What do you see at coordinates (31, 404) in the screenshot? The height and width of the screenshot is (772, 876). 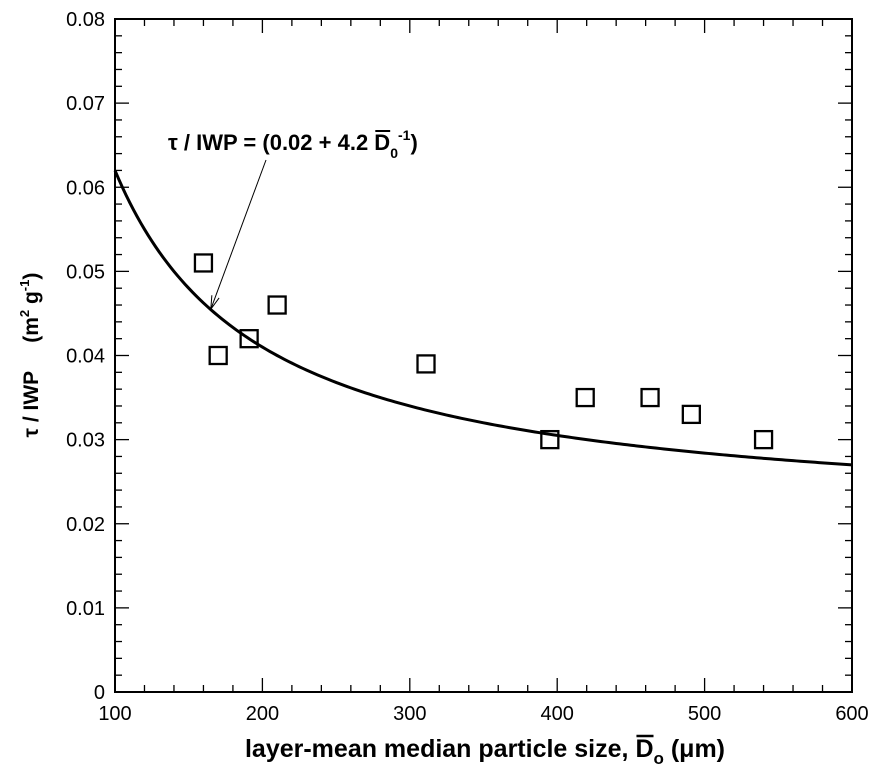 I see `y-axis-title-main: τ / IWP` at bounding box center [31, 404].